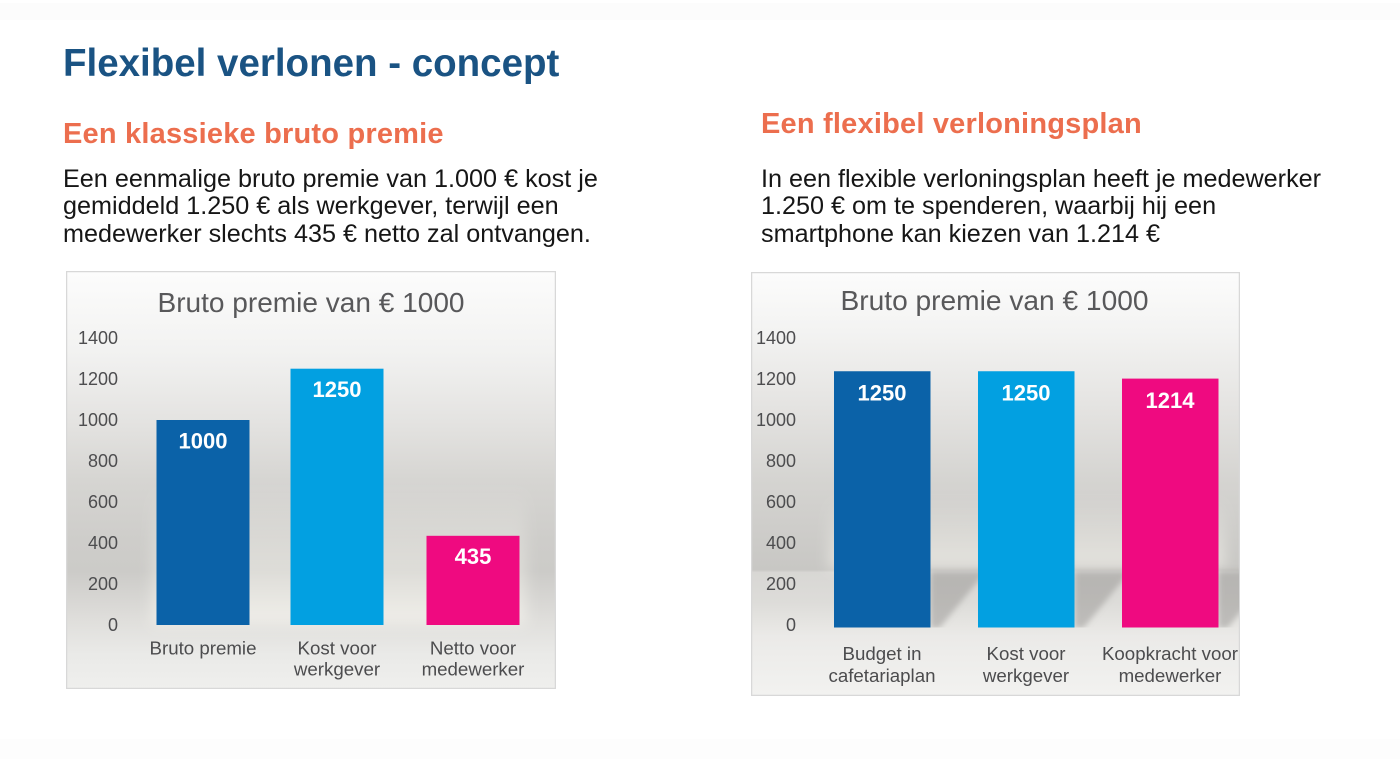 The image size is (1400, 761). I want to click on svg-text: Budget in, so click(882, 653).